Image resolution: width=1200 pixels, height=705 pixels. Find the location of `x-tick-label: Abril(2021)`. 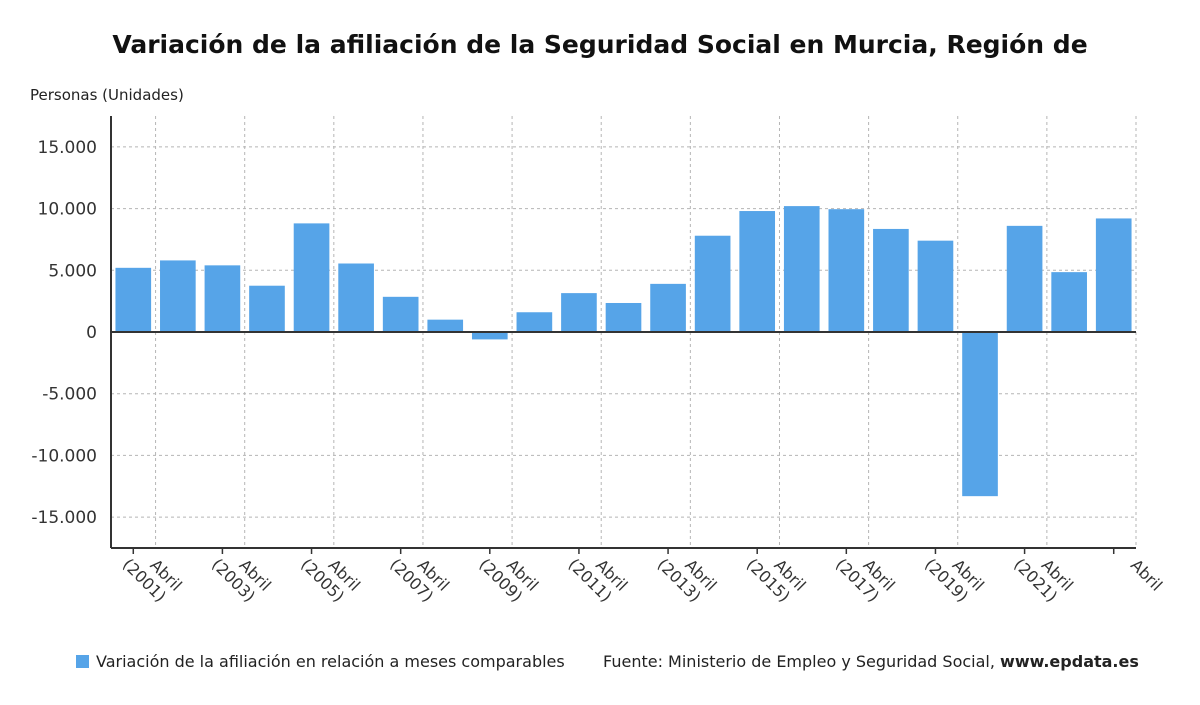

x-tick-label: Abril(2021) is located at coordinates (1043, 580).